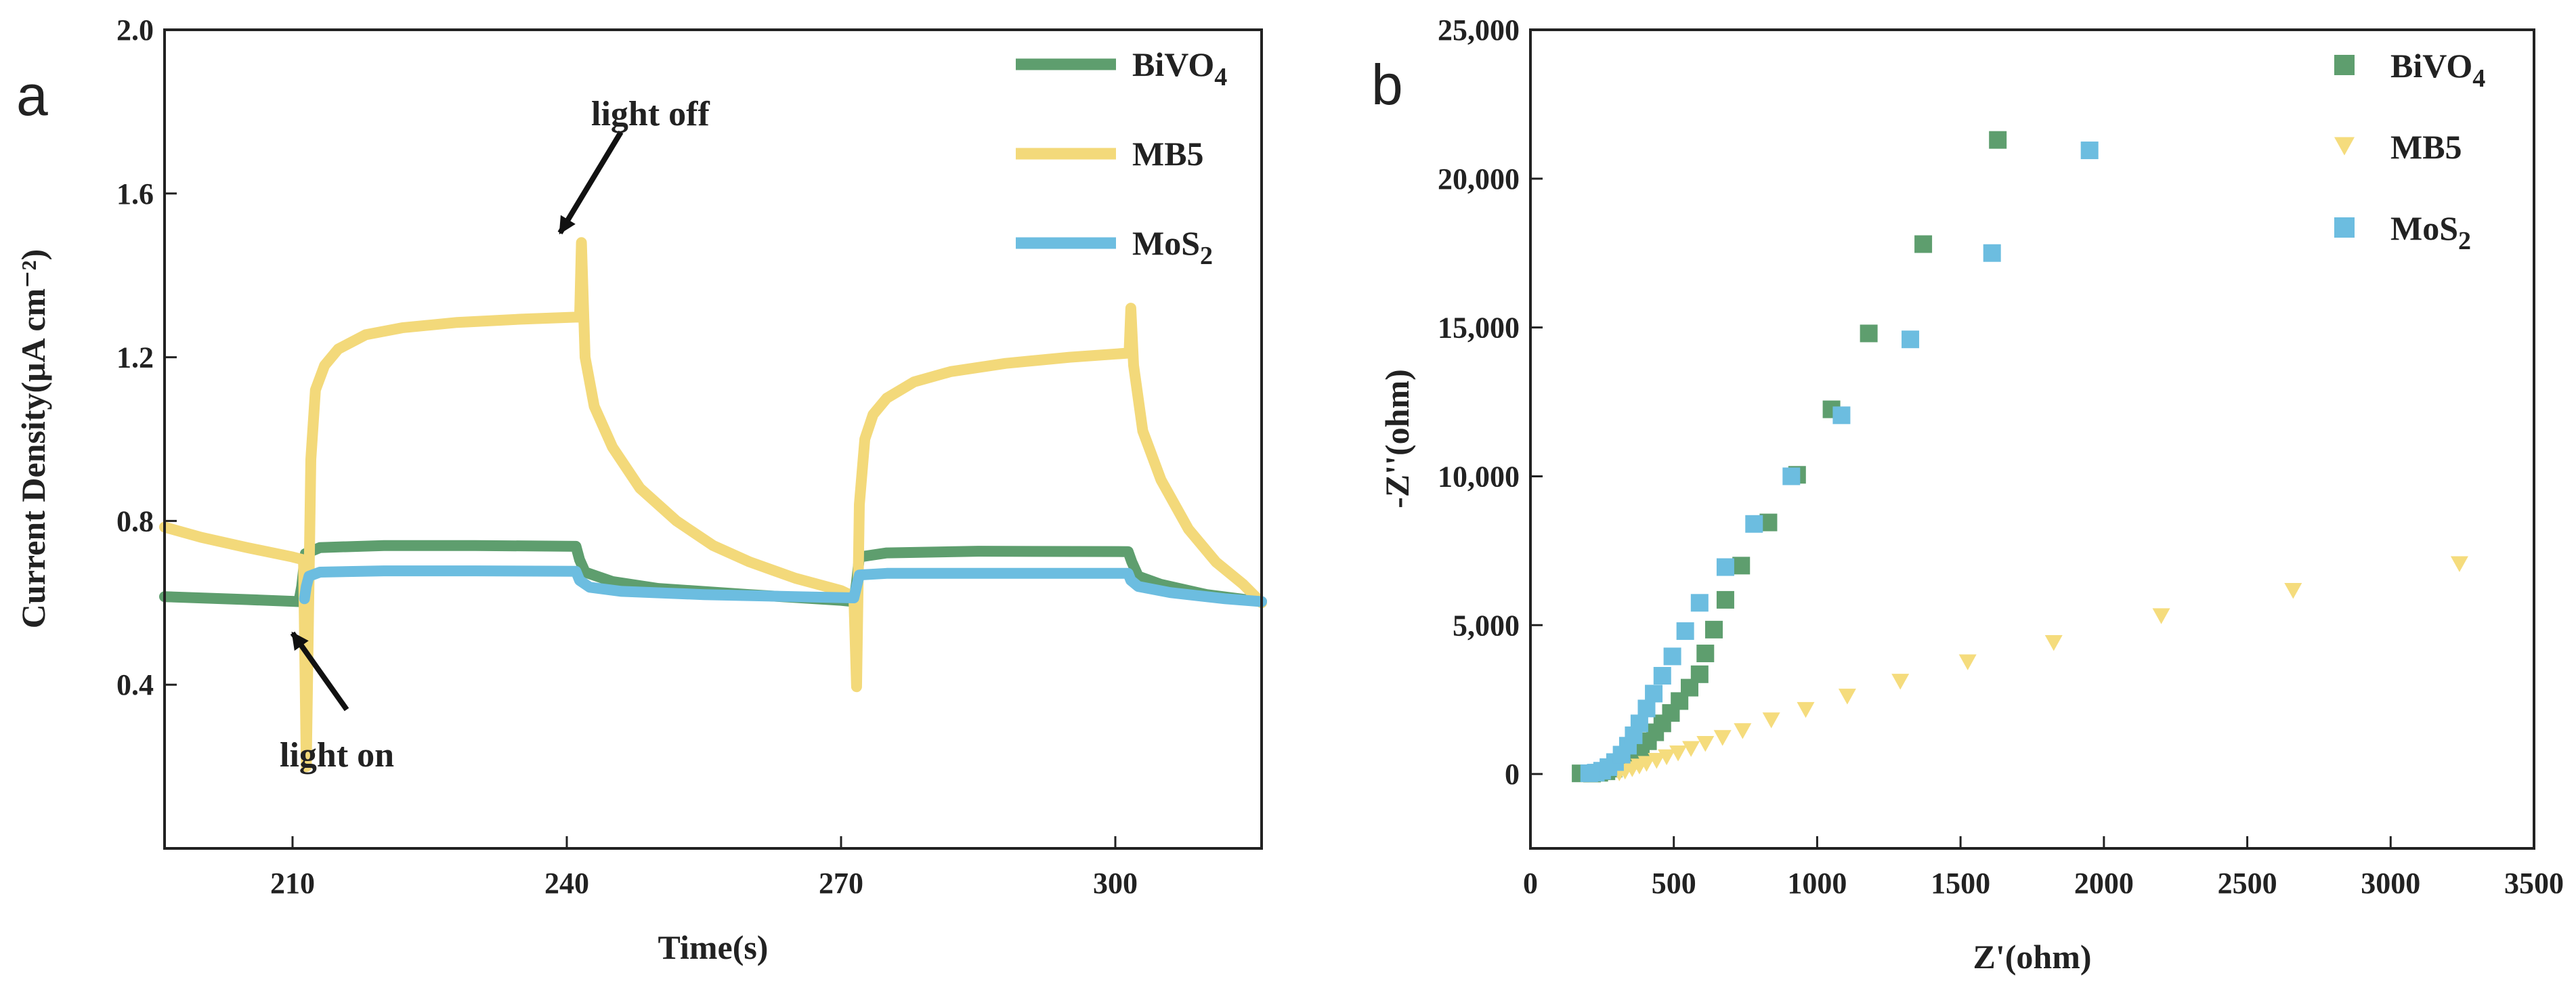 This screenshot has width=2576, height=996. What do you see at coordinates (135, 30) in the screenshot?
I see `chart-a-y-tick-label: 2.0` at bounding box center [135, 30].